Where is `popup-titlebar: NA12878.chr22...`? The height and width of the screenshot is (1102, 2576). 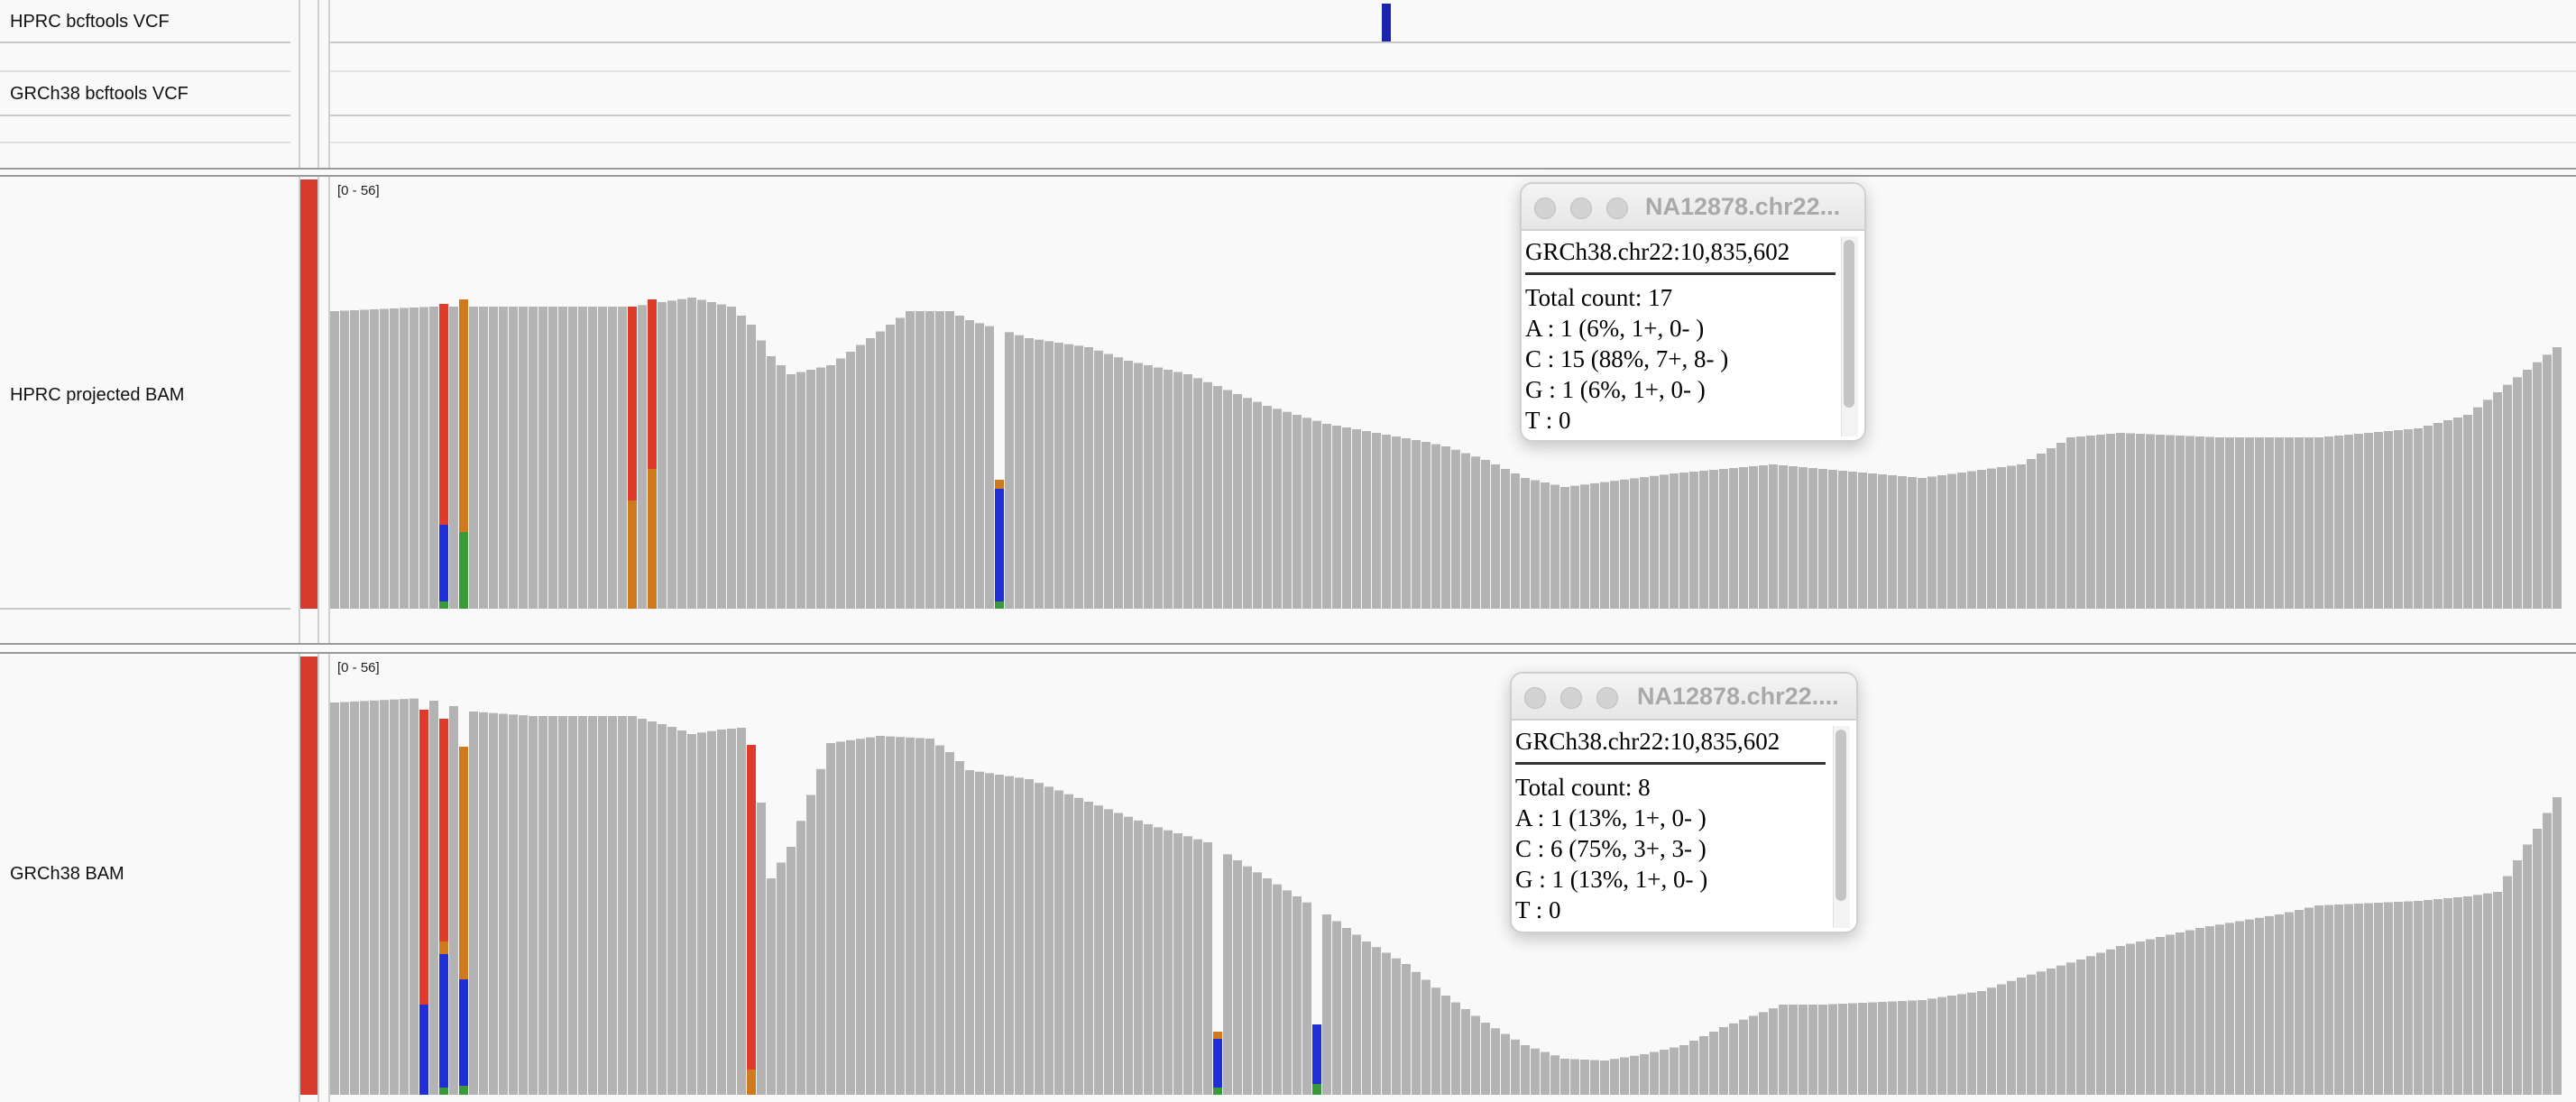
popup-titlebar: NA12878.chr22... is located at coordinates (1693, 207).